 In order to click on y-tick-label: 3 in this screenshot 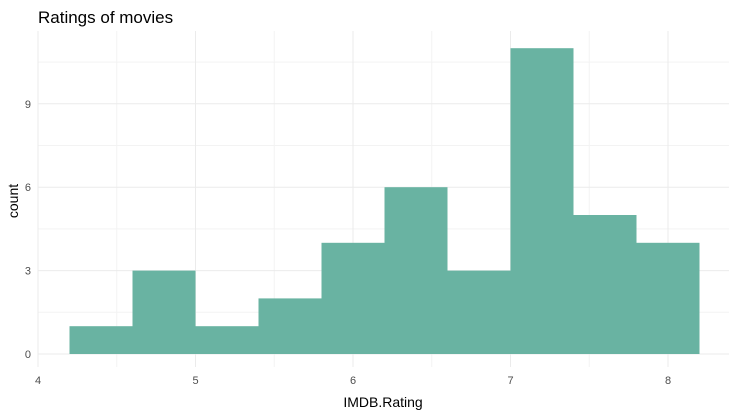, I will do `click(28, 272)`.